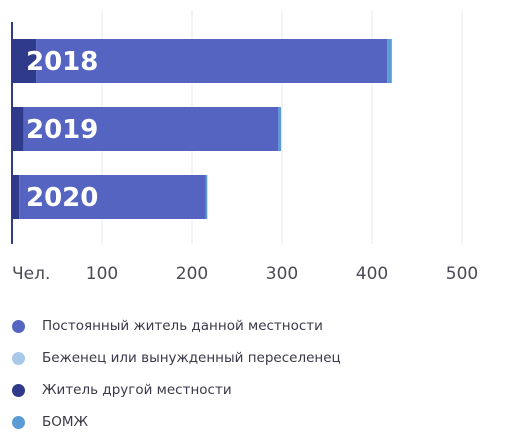 The width and height of the screenshot is (515, 438). I want to click on legend-item: БОМЖ, so click(176, 422).